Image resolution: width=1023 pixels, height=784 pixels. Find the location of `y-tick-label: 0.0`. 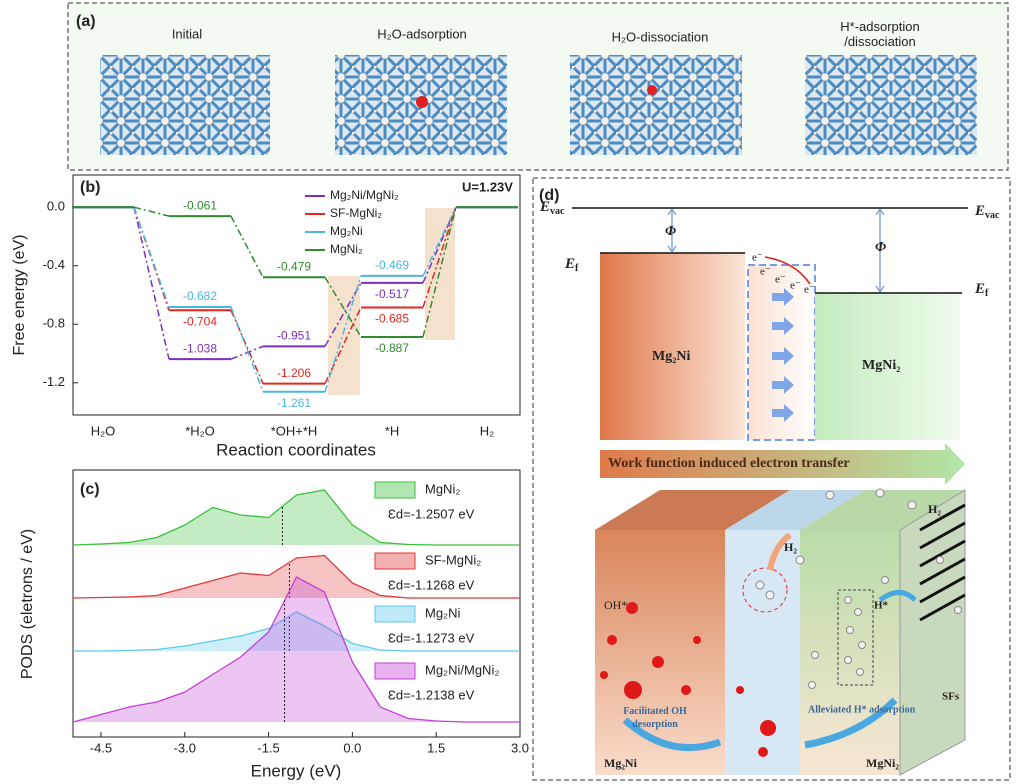

y-tick-label: 0.0 is located at coordinates (56, 206).